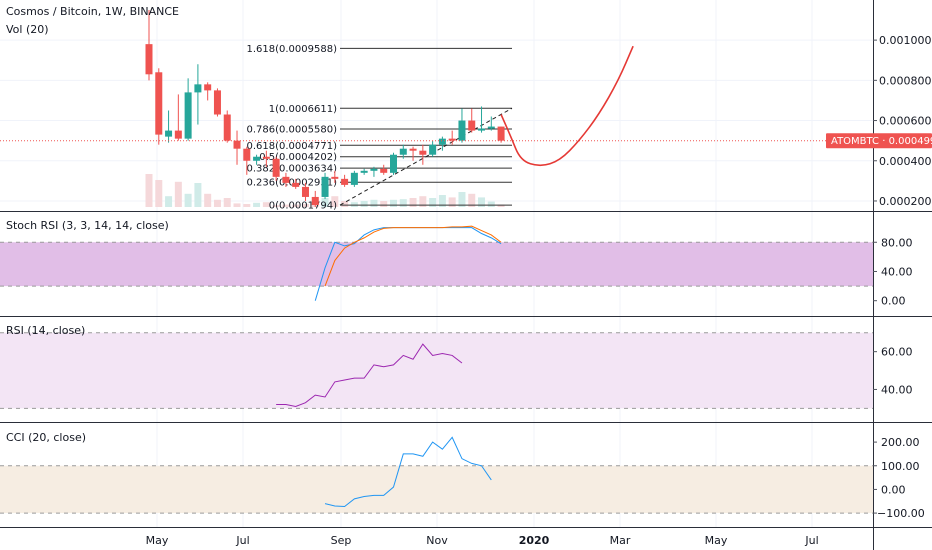 The height and width of the screenshot is (550, 932). I want to click on price-tick-label: 0.0002000, so click(905, 201).